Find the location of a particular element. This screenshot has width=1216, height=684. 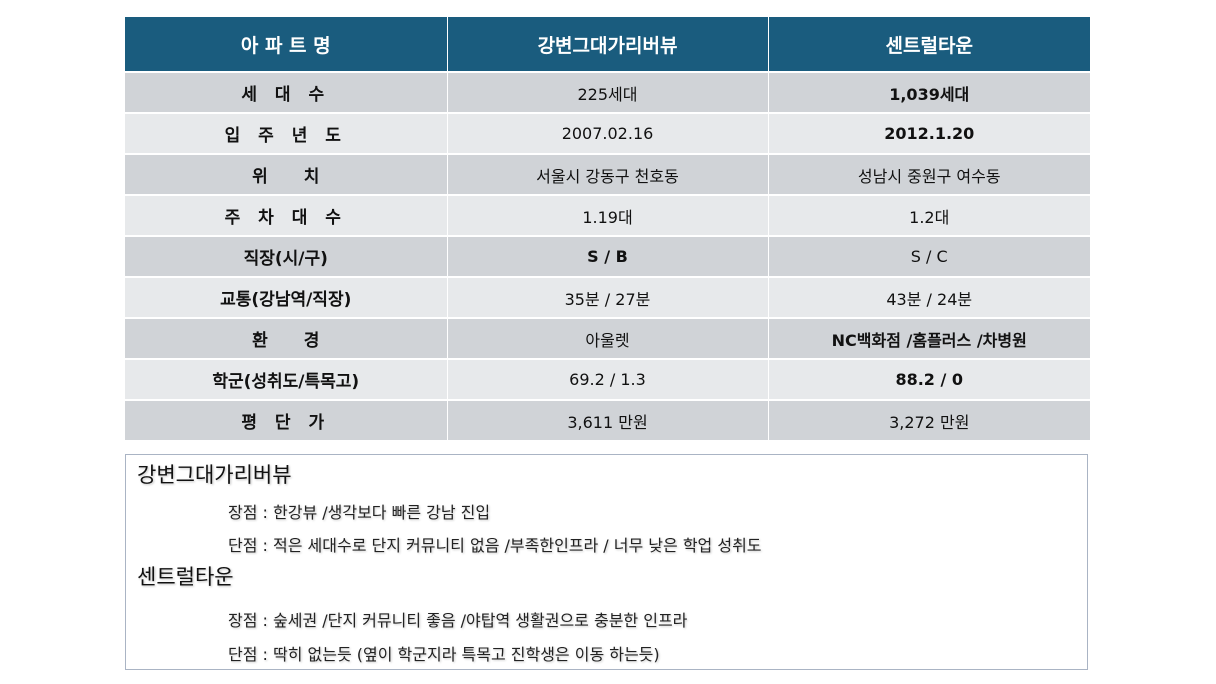

cell-apt2-households: 1,039세대 is located at coordinates (929, 93).